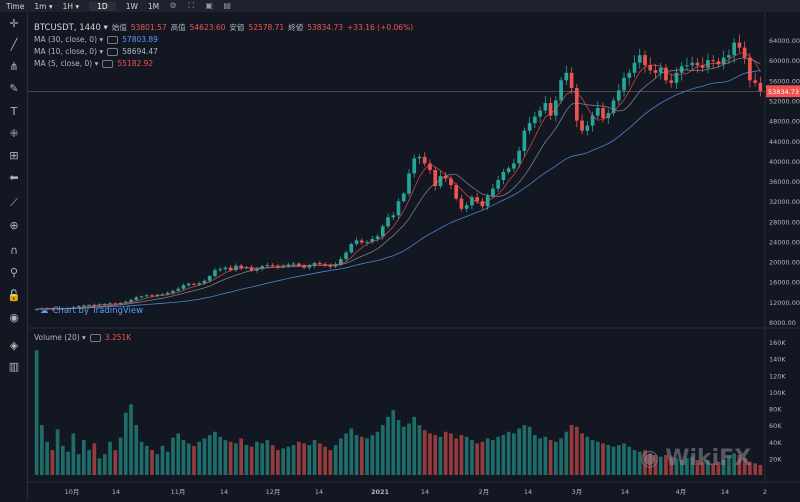 The width and height of the screenshot is (800, 502). What do you see at coordinates (14, 133) in the screenshot?
I see `pattern-icon: ⁜` at bounding box center [14, 133].